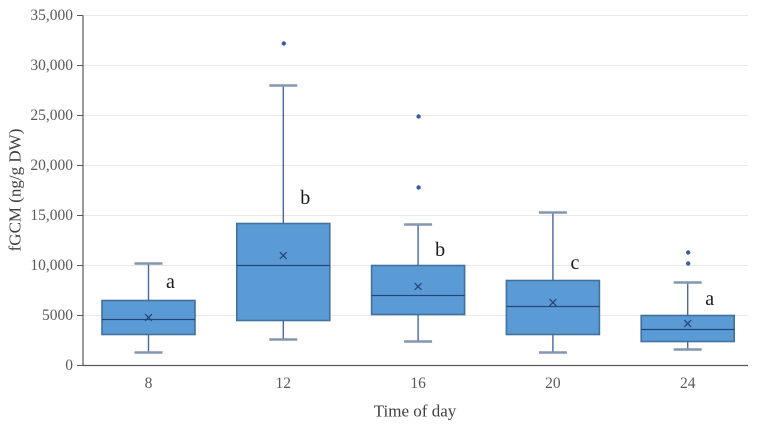 This screenshot has width=758, height=427. Describe the element at coordinates (51, 65) in the screenshot. I see `y-tick-label: 30,000` at that location.